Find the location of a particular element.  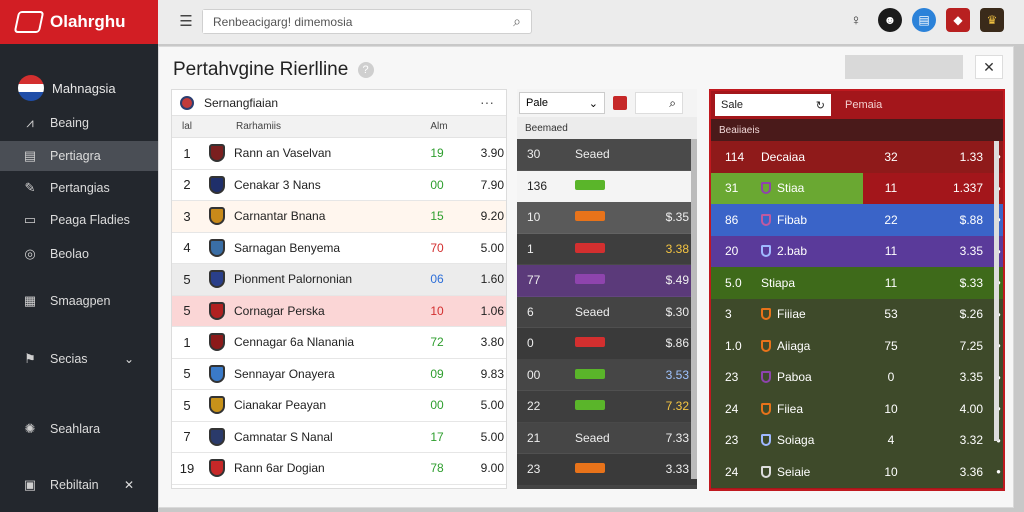

user-row: Mahnagsia is located at coordinates (79, 79).